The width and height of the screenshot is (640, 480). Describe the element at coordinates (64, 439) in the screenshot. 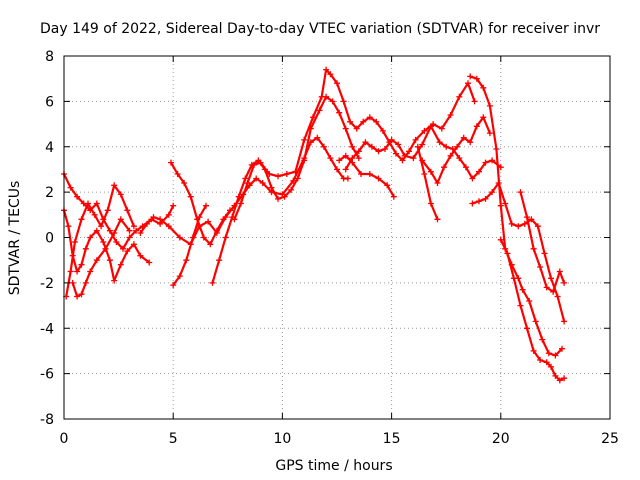

I see `x-tick-label: 0` at that location.